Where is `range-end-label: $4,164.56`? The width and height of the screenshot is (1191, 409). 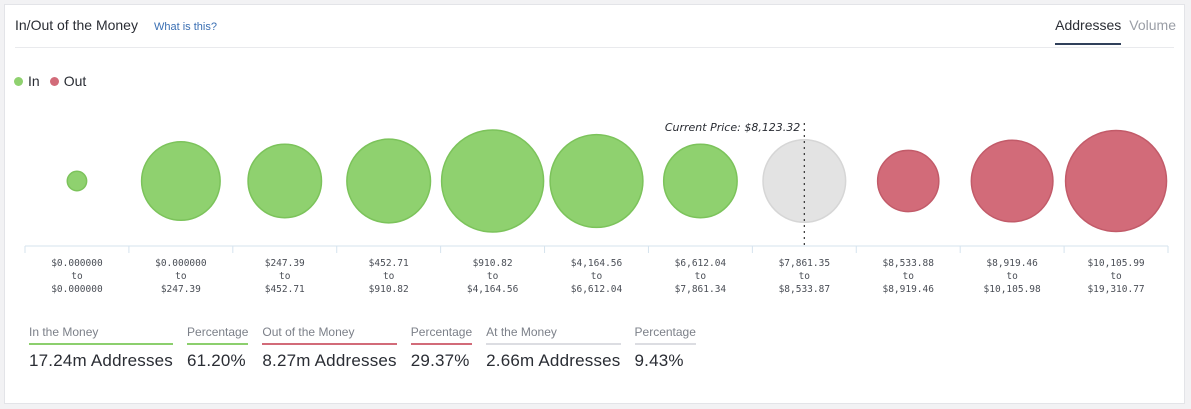
range-end-label: $4,164.56 is located at coordinates (493, 289).